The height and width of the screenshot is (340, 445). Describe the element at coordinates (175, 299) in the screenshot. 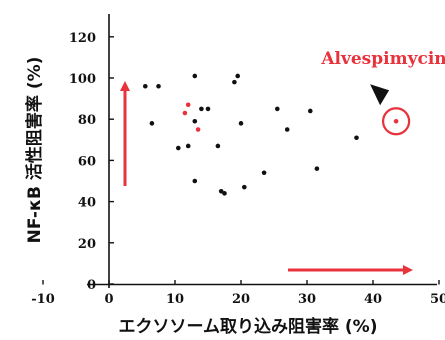

I see `x-tick-label: 10` at that location.